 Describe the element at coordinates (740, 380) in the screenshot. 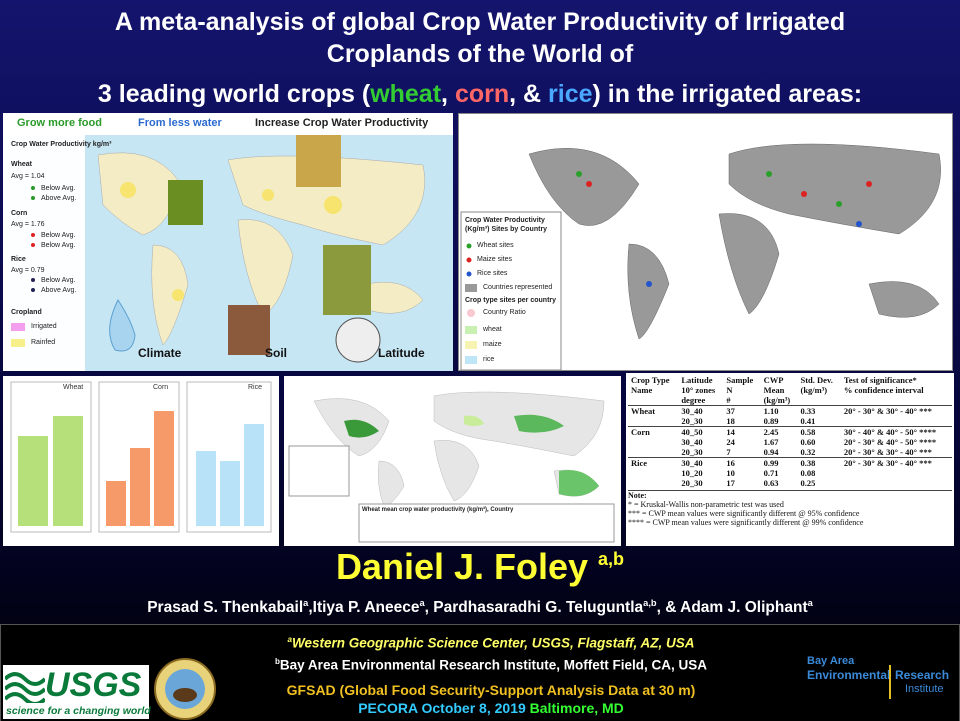

I see `header-line: Sample` at that location.